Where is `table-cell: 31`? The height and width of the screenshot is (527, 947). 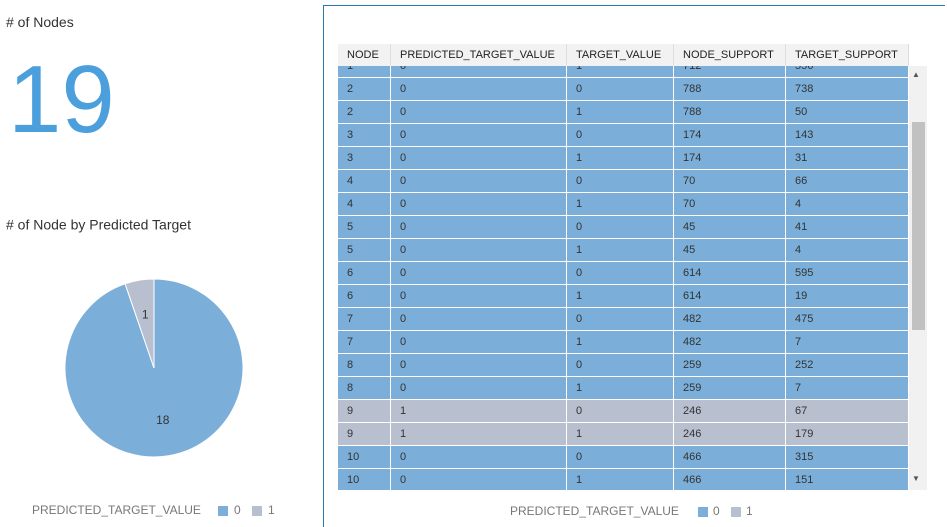
table-cell: 31 is located at coordinates (847, 158).